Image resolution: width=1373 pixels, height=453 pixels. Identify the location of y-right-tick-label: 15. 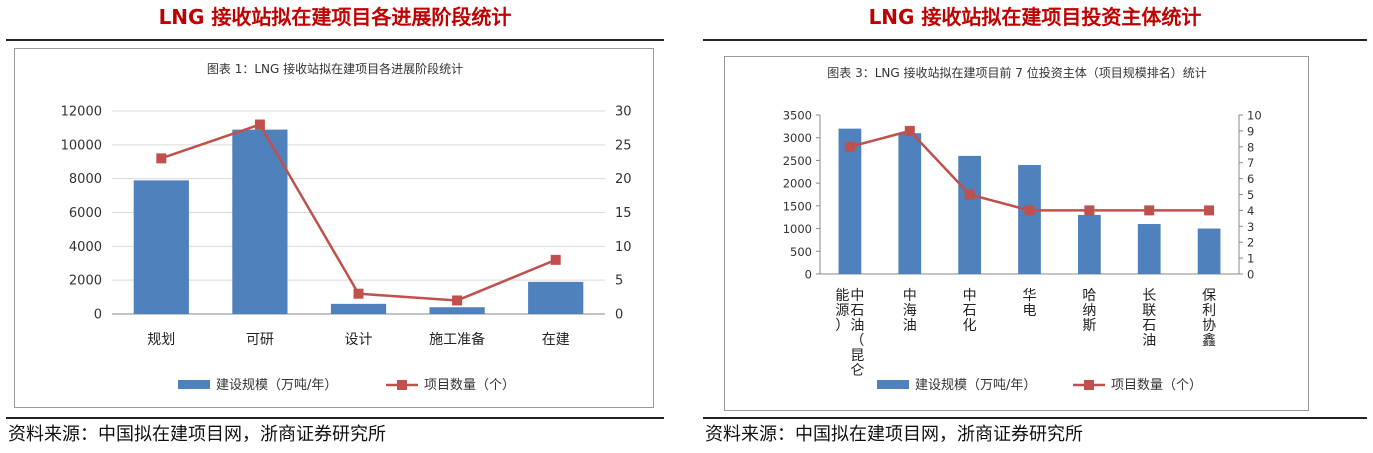
(623, 213).